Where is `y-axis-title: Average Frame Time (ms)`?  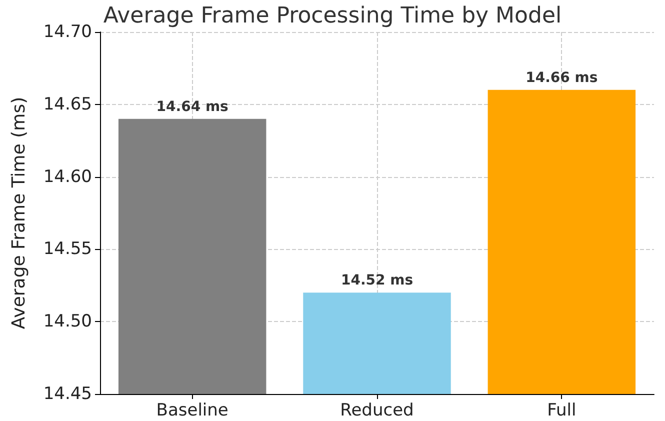 y-axis-title: Average Frame Time (ms) is located at coordinates (19, 213).